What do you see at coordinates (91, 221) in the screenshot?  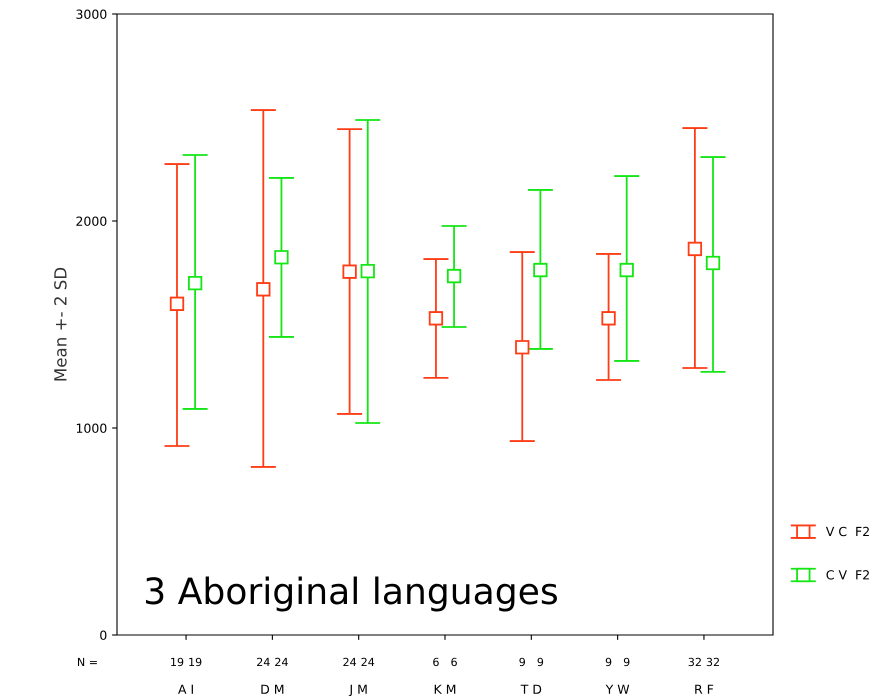 I see `y-tick-label: 2000` at bounding box center [91, 221].